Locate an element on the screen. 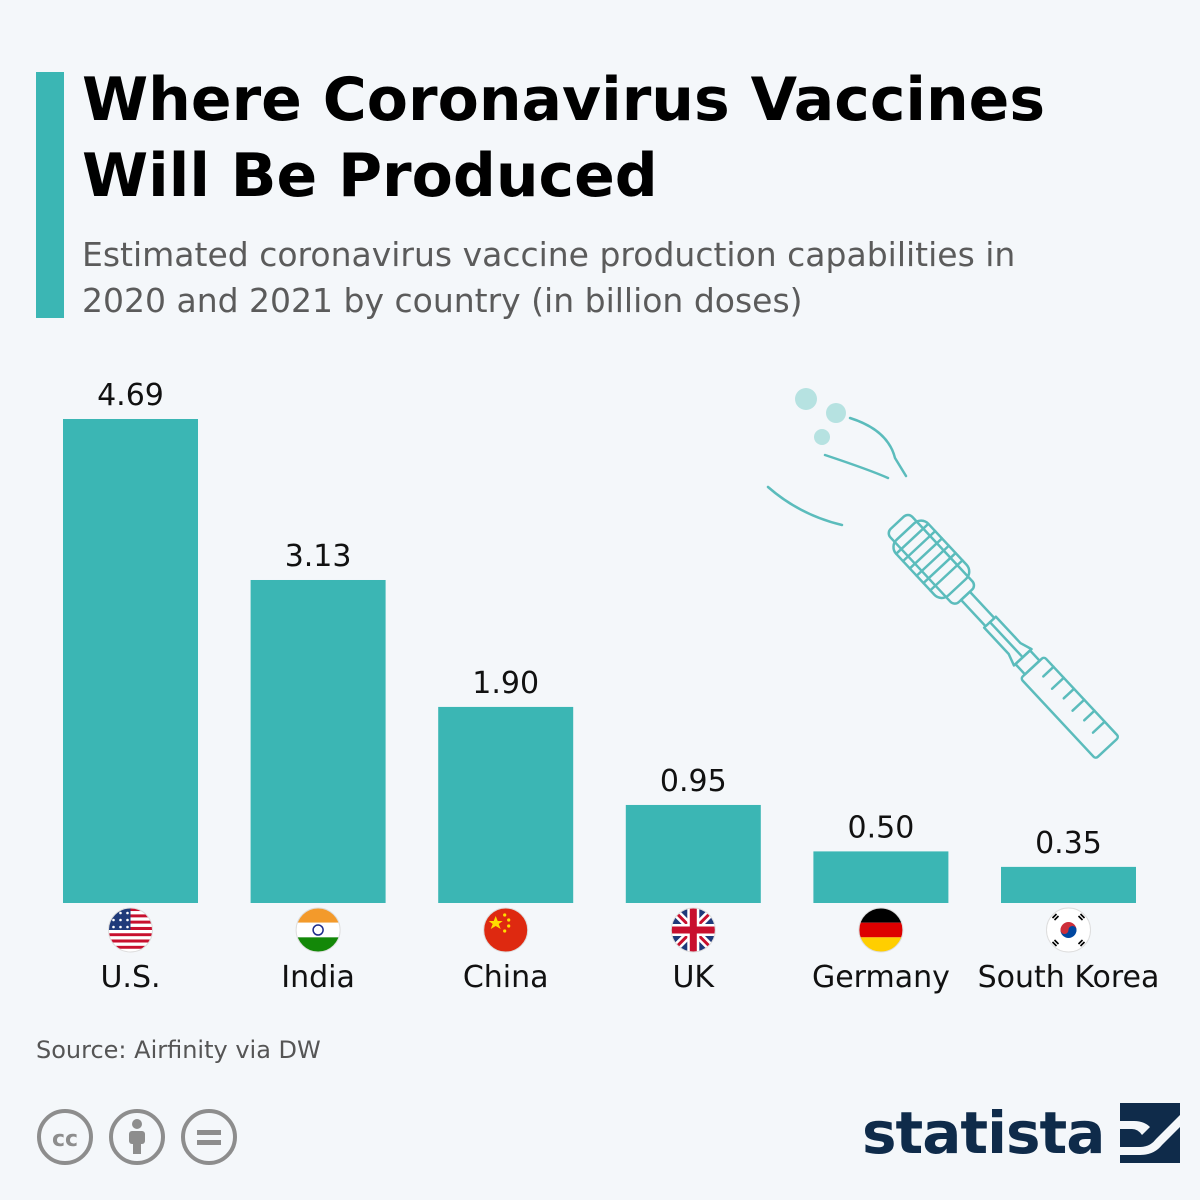 This screenshot has width=1200, height=1200. uk-flag-icon is located at coordinates (693, 930).